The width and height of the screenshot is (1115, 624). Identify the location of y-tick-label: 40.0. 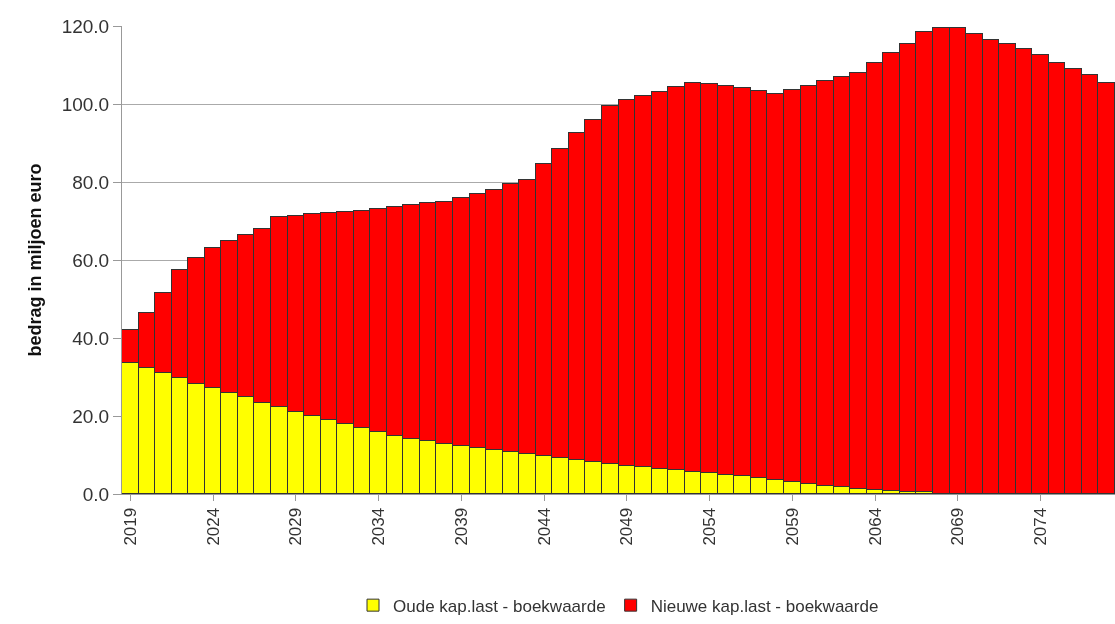
(91, 338).